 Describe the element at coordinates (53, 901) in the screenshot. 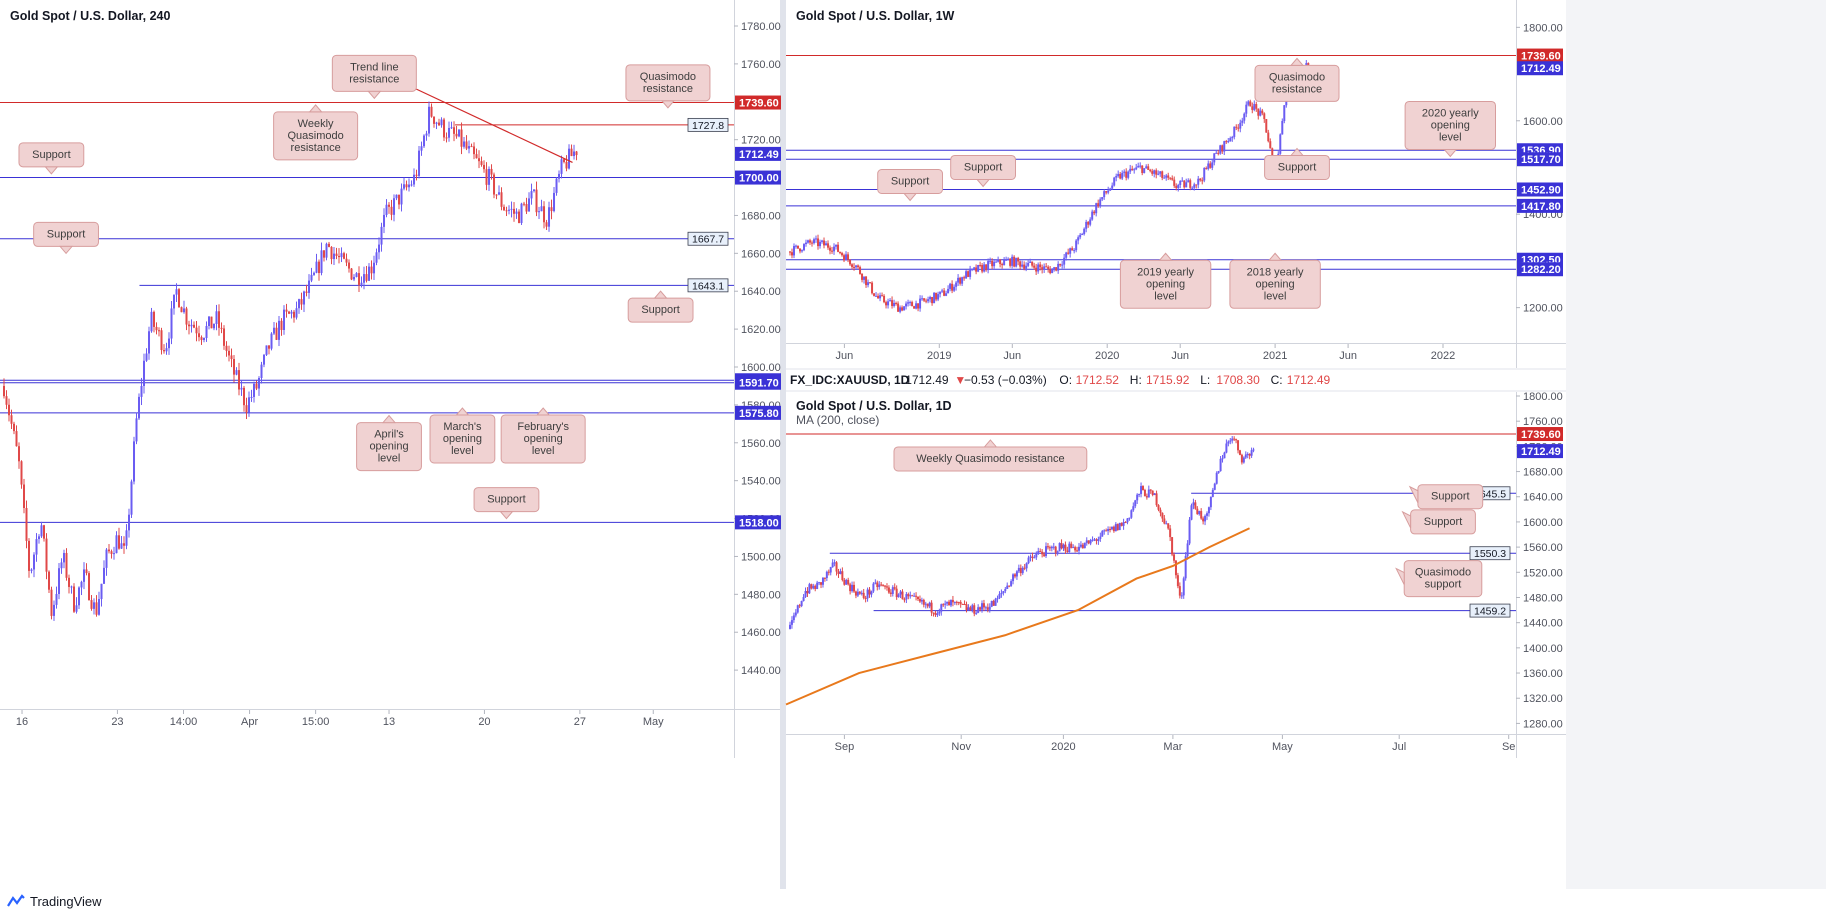

I see `tradingview-logo: TradingView` at that location.